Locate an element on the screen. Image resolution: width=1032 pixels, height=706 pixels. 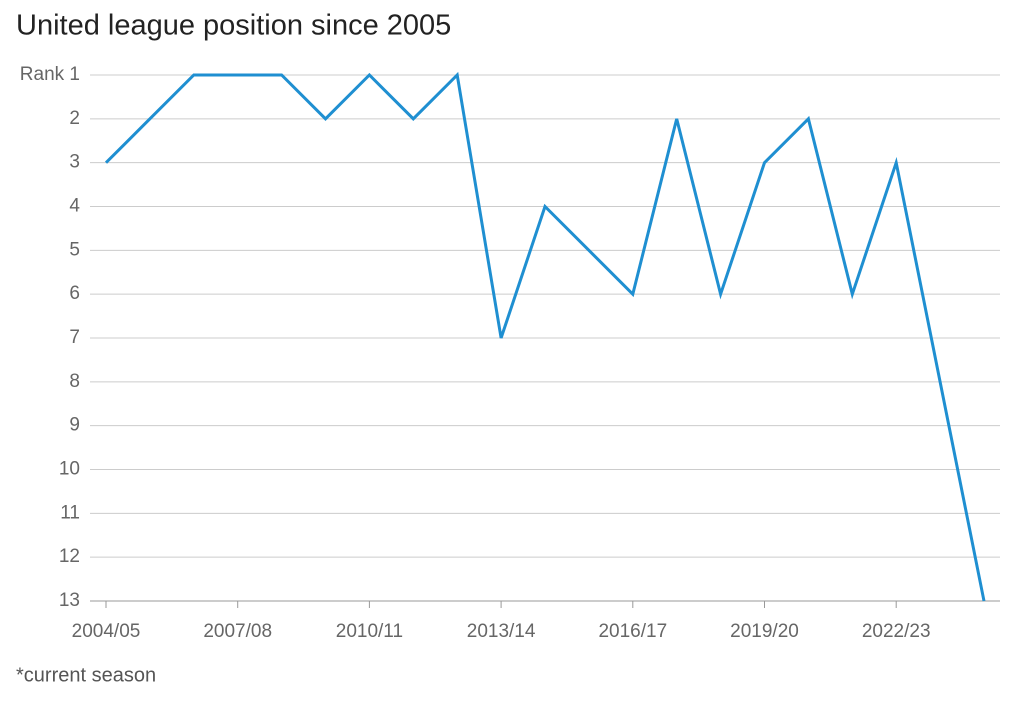
x-tick-label: 2019/20 is located at coordinates (764, 631).